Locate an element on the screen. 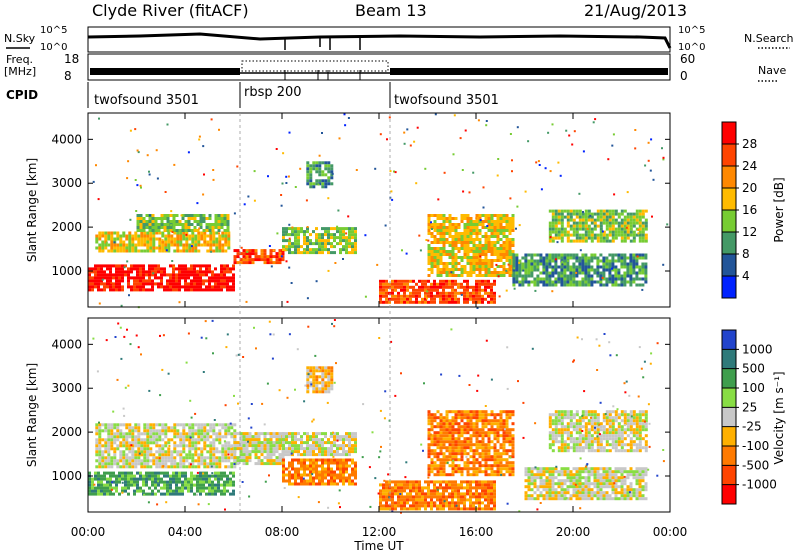 This screenshot has height=554, width=800. nsearch-label: N.Search is located at coordinates (769, 38).